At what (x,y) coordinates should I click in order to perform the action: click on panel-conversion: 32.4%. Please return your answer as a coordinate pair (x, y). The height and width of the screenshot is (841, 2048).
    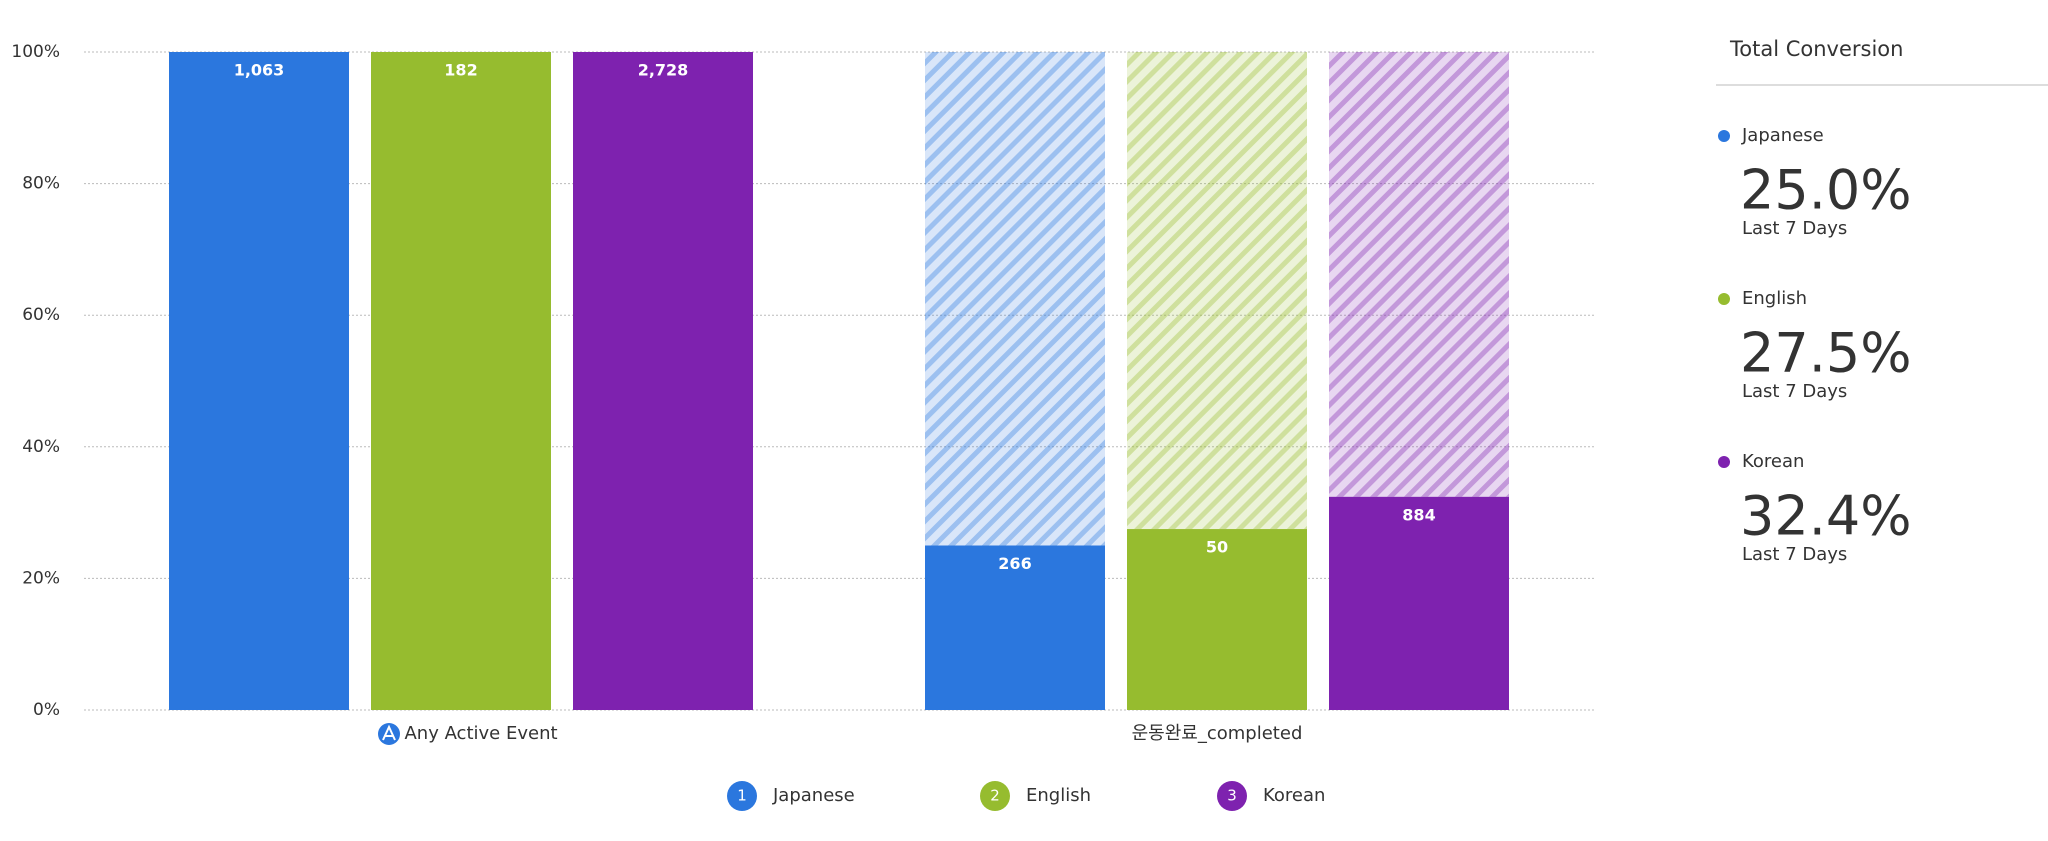
    Looking at the image, I should click on (1826, 516).